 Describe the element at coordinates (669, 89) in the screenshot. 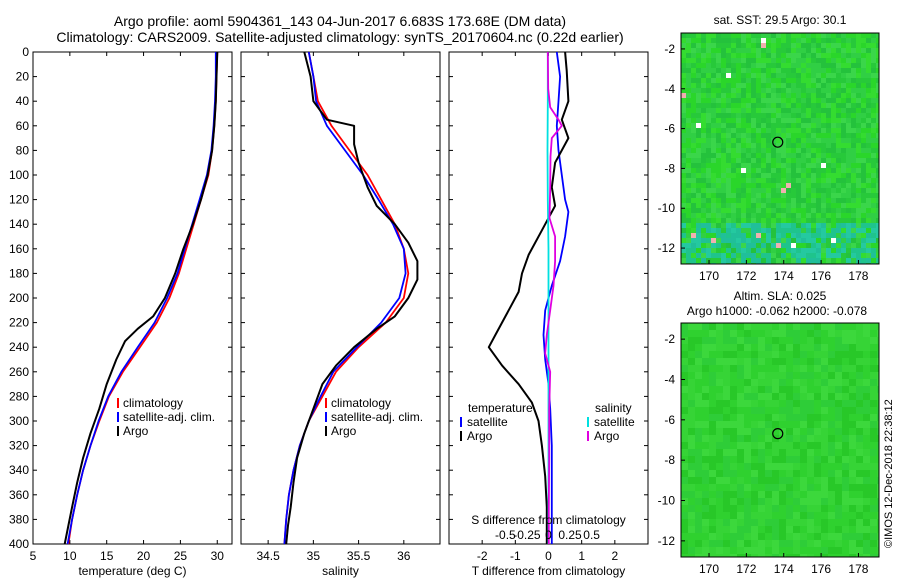

I see `map-y-tick-label: -4` at that location.